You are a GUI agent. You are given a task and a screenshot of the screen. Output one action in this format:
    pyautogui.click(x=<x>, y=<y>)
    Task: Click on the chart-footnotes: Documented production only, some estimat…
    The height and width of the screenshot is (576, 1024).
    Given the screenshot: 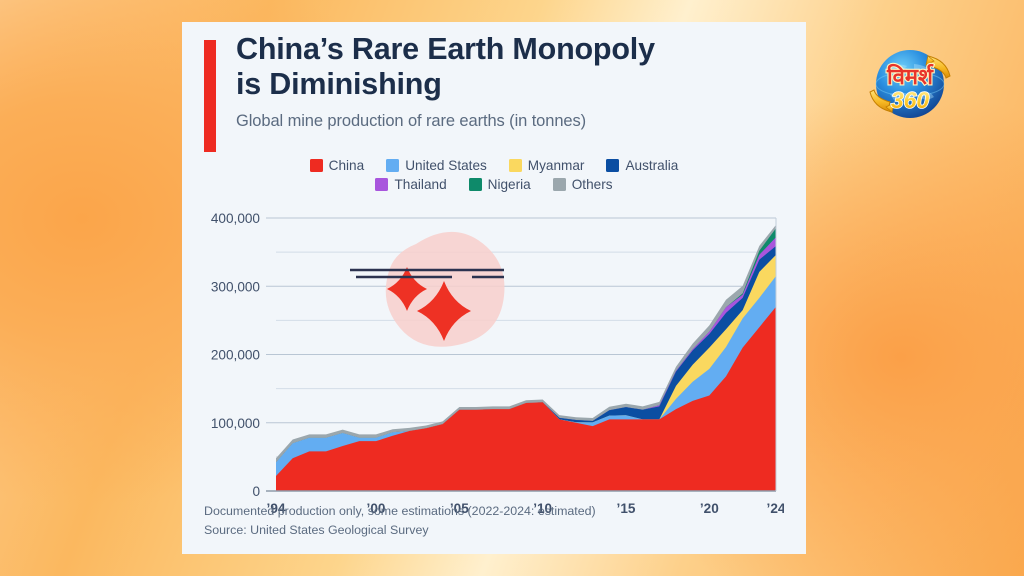 What is the action you would take?
    pyautogui.click(x=400, y=521)
    